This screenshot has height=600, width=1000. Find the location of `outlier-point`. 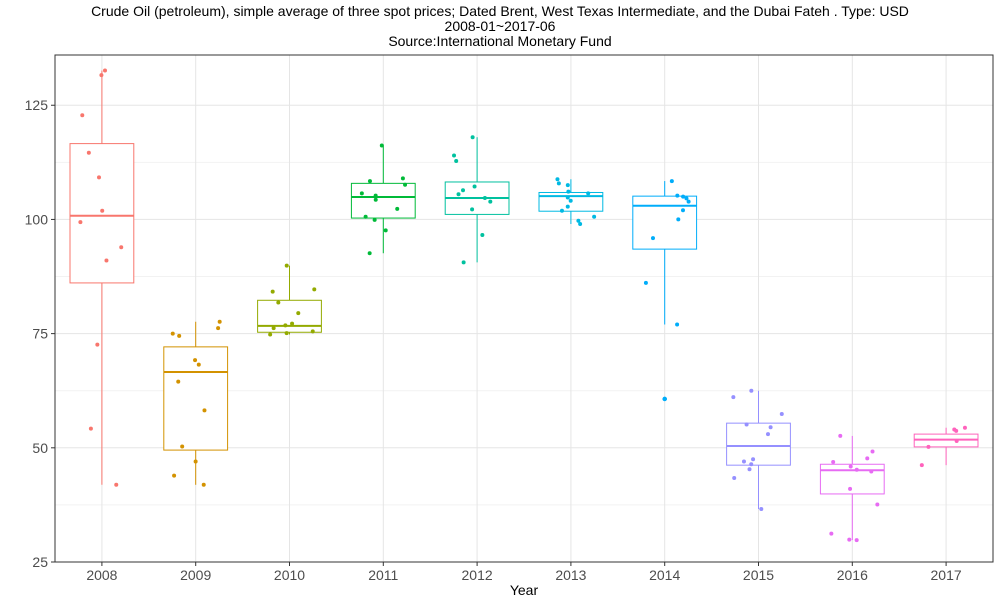

outlier-point is located at coordinates (664, 399).